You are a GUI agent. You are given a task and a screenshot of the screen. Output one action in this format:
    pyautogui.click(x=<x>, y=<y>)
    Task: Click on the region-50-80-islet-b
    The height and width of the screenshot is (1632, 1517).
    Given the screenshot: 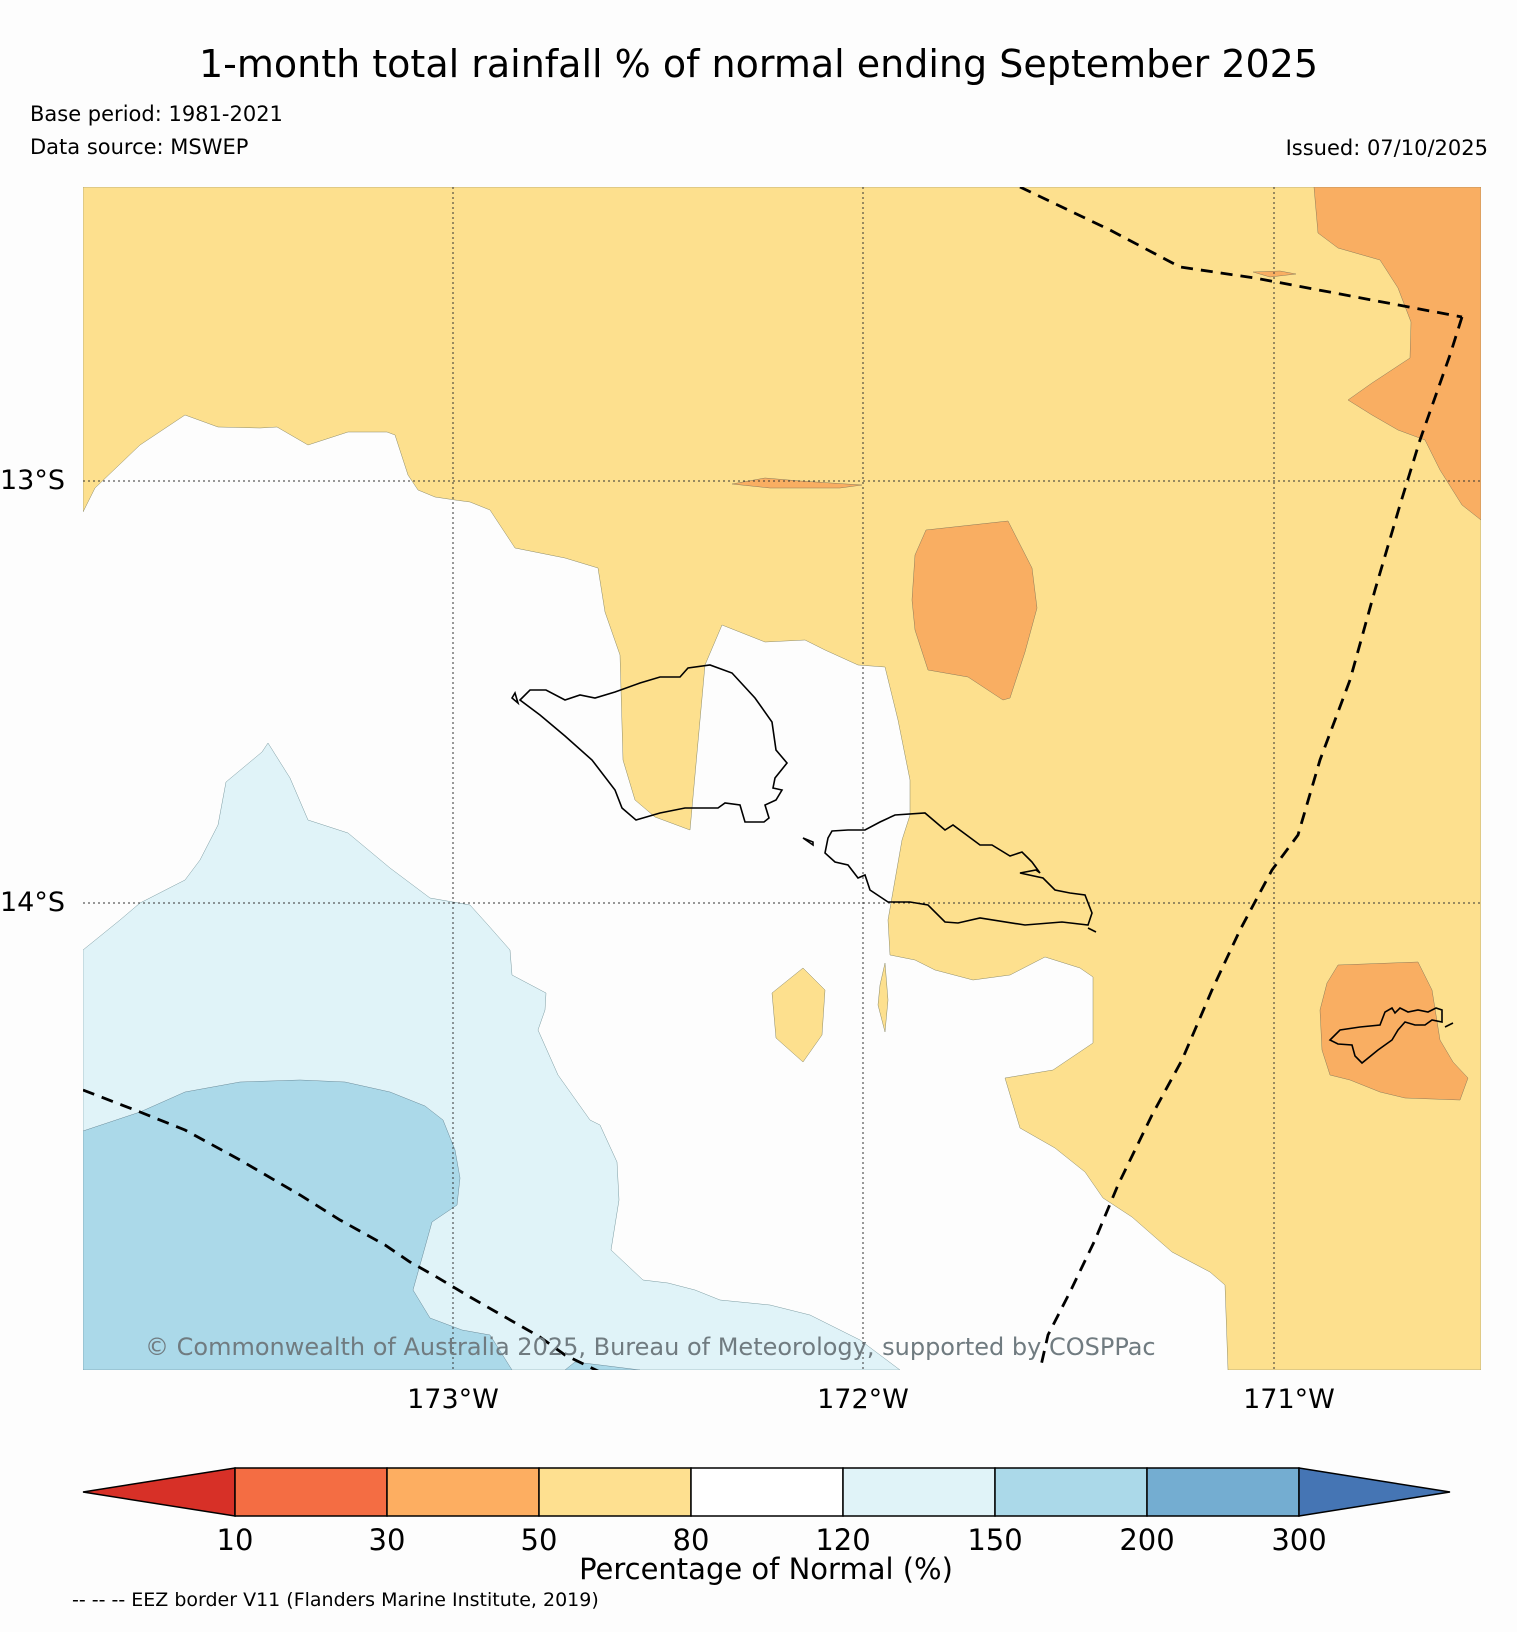 What is the action you would take?
    pyautogui.click(x=883, y=997)
    